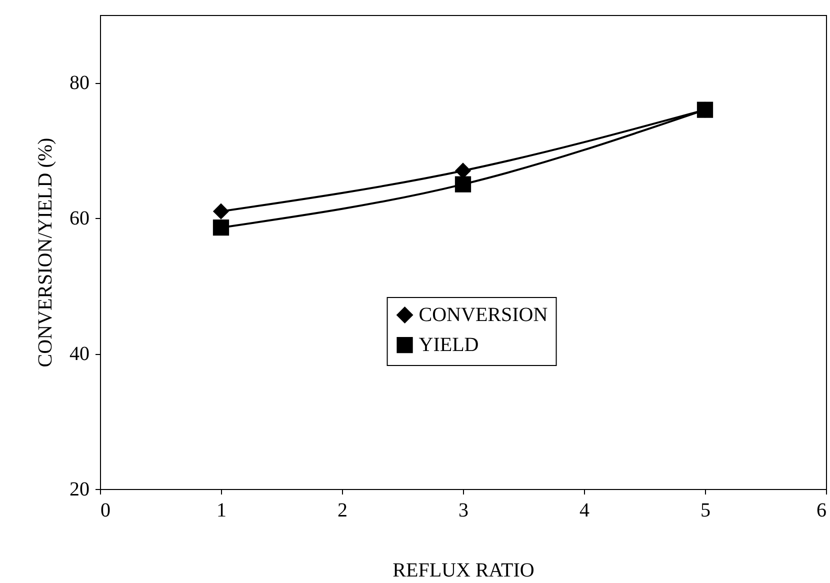  What do you see at coordinates (80, 219) in the screenshot?
I see `y-tick-label: 60` at bounding box center [80, 219].